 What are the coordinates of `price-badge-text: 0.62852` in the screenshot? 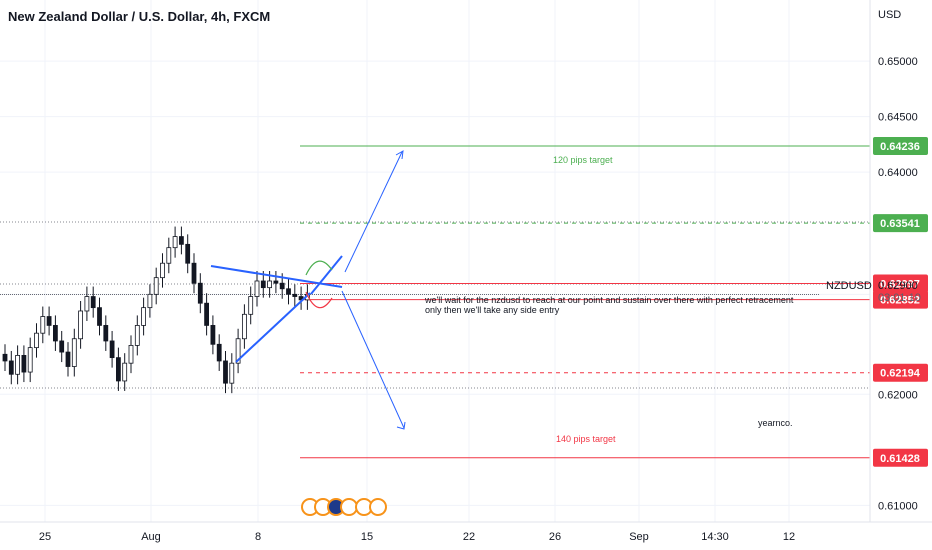 It's located at (900, 301).